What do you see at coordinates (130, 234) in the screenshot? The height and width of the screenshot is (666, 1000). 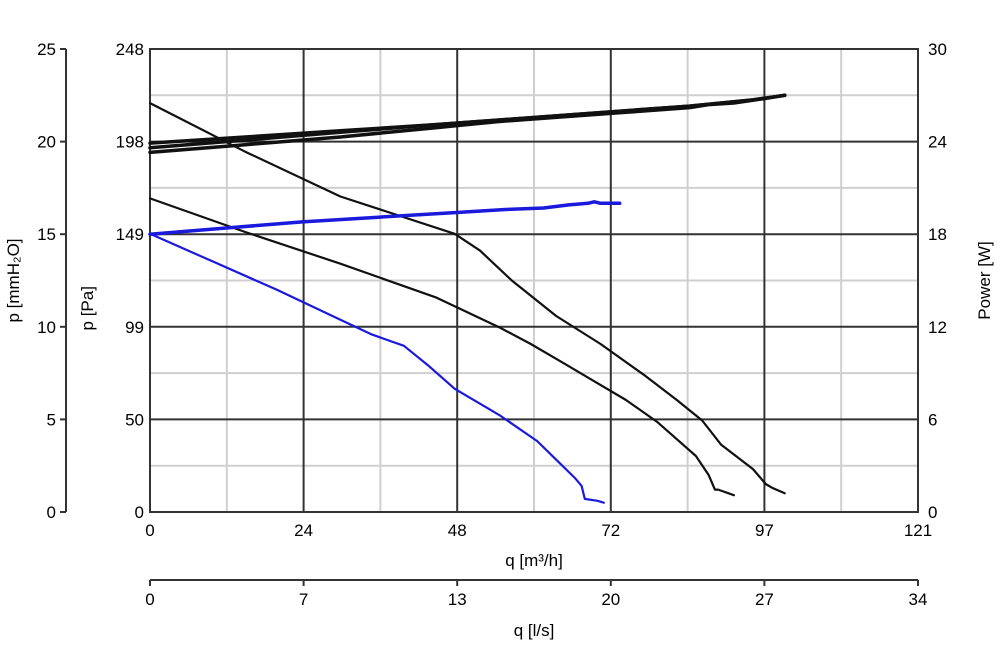 I see `y-pa-tick-label: 149` at bounding box center [130, 234].